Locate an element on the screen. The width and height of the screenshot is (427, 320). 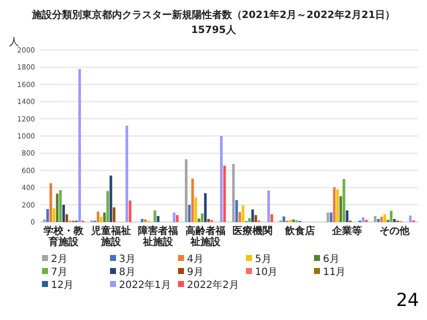
x-tick-label: その他 is located at coordinates (394, 231).